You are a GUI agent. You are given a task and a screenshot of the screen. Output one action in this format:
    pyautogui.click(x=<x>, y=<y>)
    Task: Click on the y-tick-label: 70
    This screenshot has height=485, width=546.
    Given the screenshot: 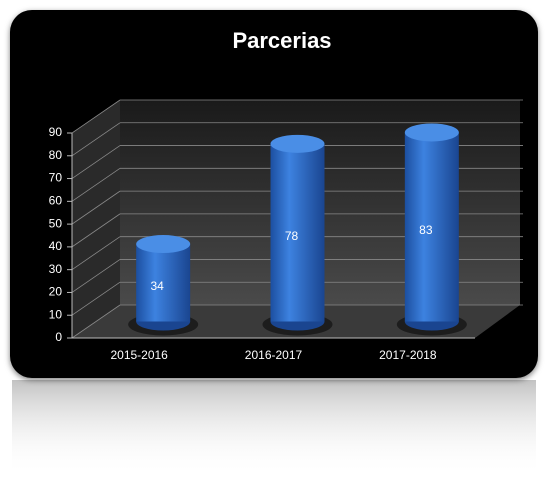 What is the action you would take?
    pyautogui.click(x=56, y=178)
    